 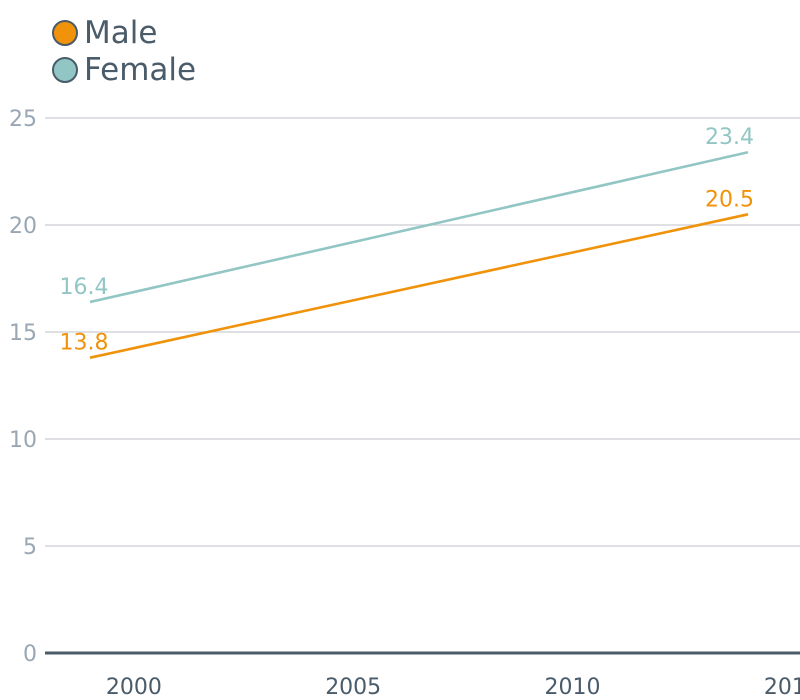 I want to click on legend-label-male: Male, so click(x=121, y=32).